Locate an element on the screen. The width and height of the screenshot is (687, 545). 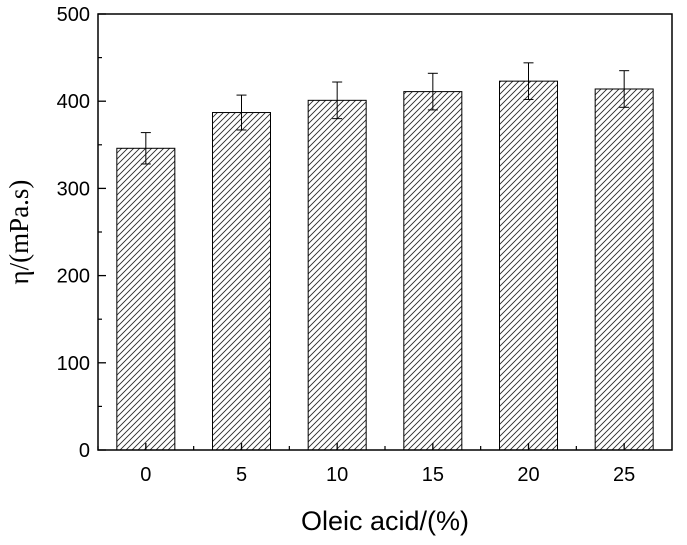
y-tick-label: 400 is located at coordinates (73, 102).